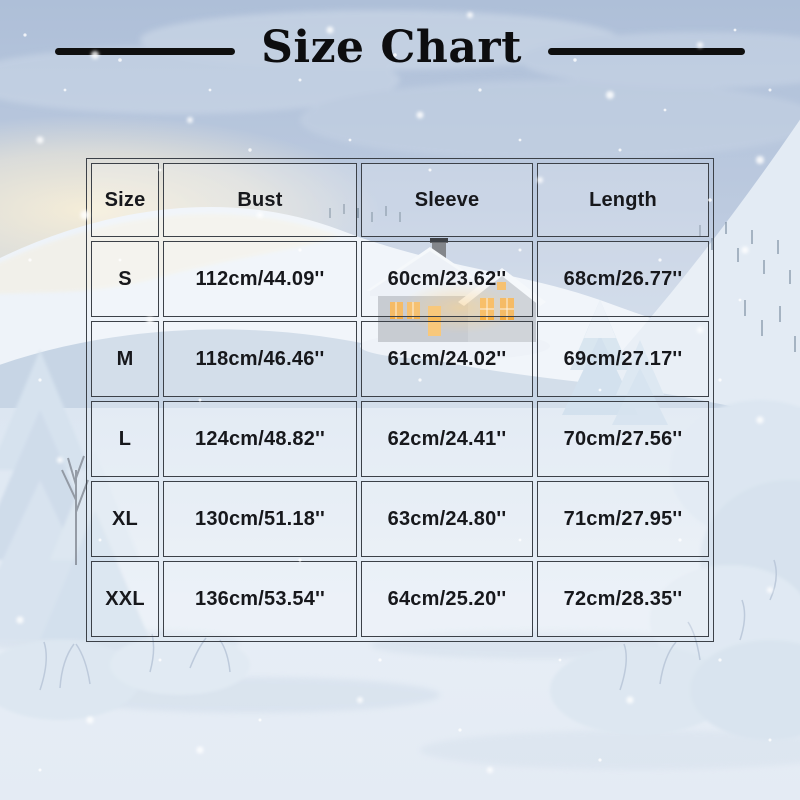  I want to click on size-cell: M, so click(125, 359).